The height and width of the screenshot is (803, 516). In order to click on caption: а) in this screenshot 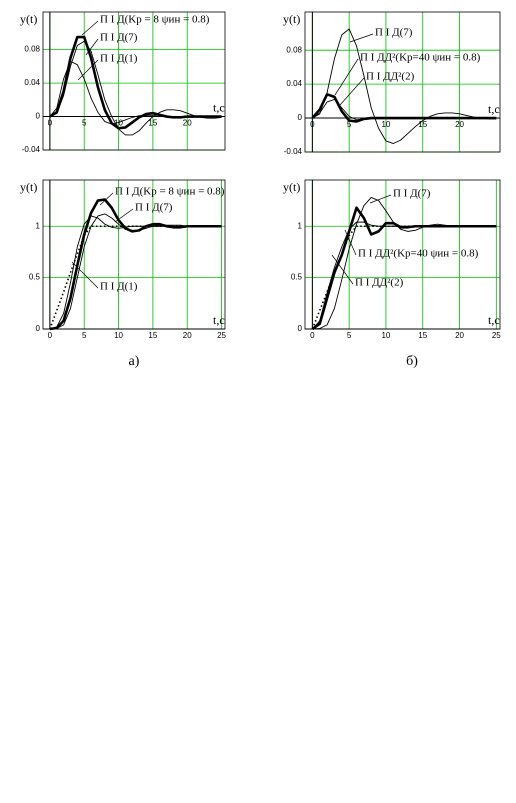, I will do `click(134, 361)`.